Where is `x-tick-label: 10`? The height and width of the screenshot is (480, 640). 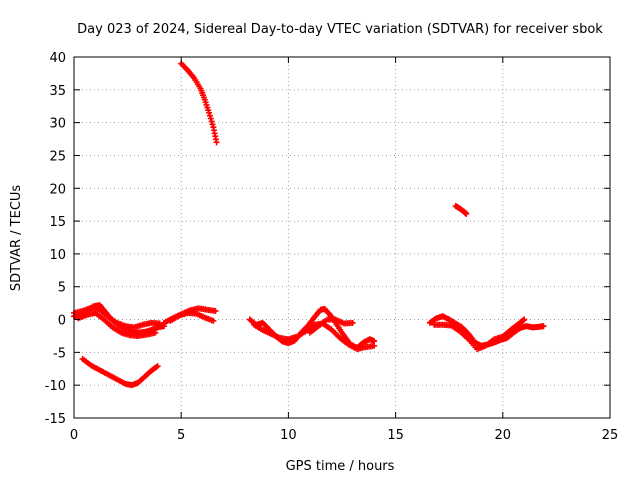
x-tick-label: 10 is located at coordinates (288, 435).